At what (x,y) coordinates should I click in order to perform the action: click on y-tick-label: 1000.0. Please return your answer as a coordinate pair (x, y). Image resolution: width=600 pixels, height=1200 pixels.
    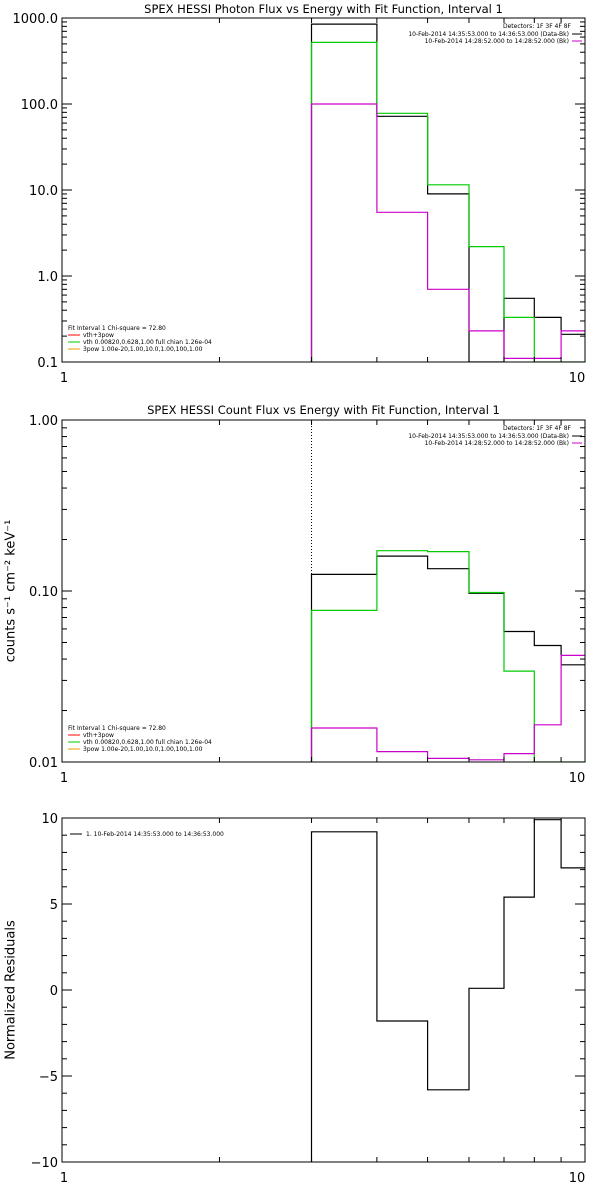
    Looking at the image, I should click on (36, 19).